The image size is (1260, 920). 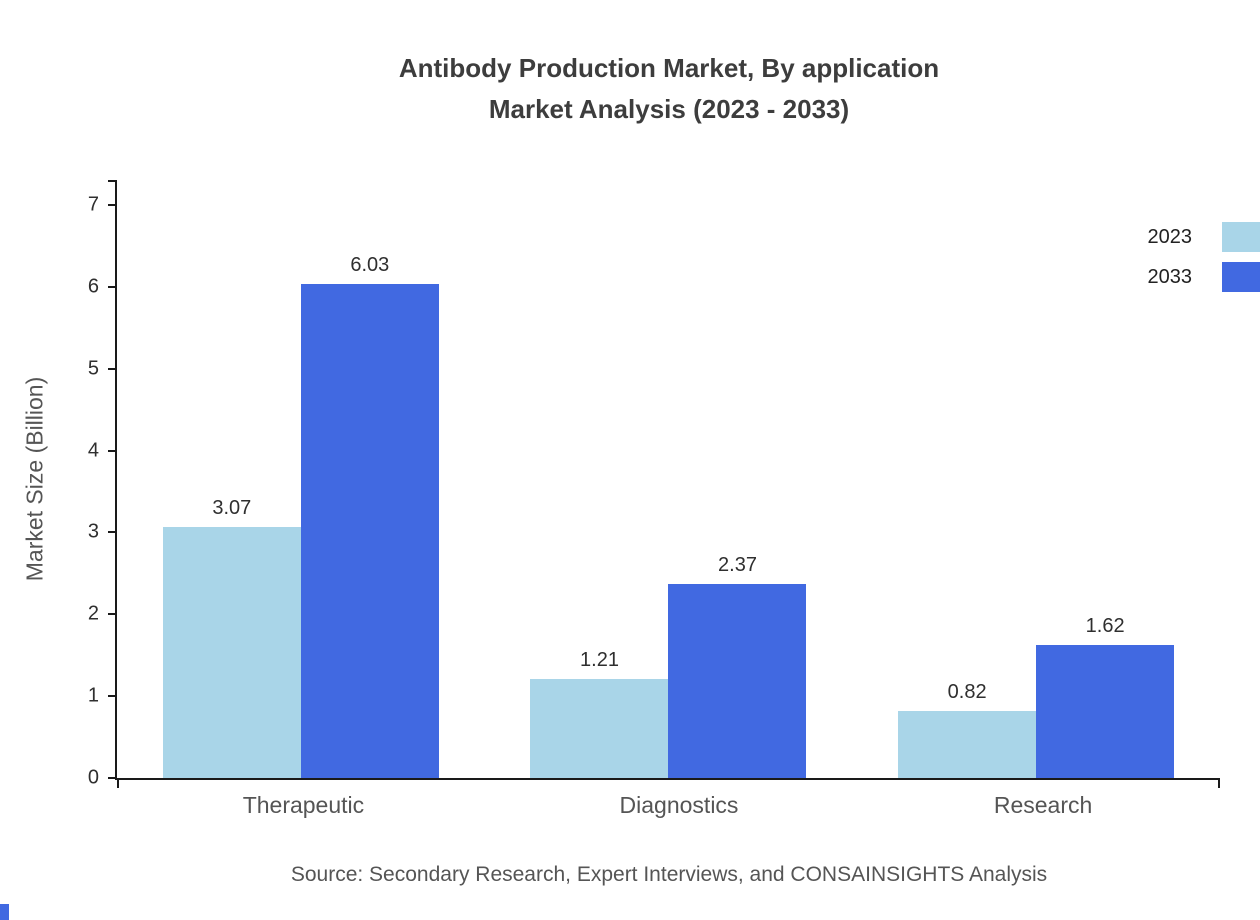 I want to click on bar-group-diagnostics: 1.21 2.37, so click(x=668, y=666).